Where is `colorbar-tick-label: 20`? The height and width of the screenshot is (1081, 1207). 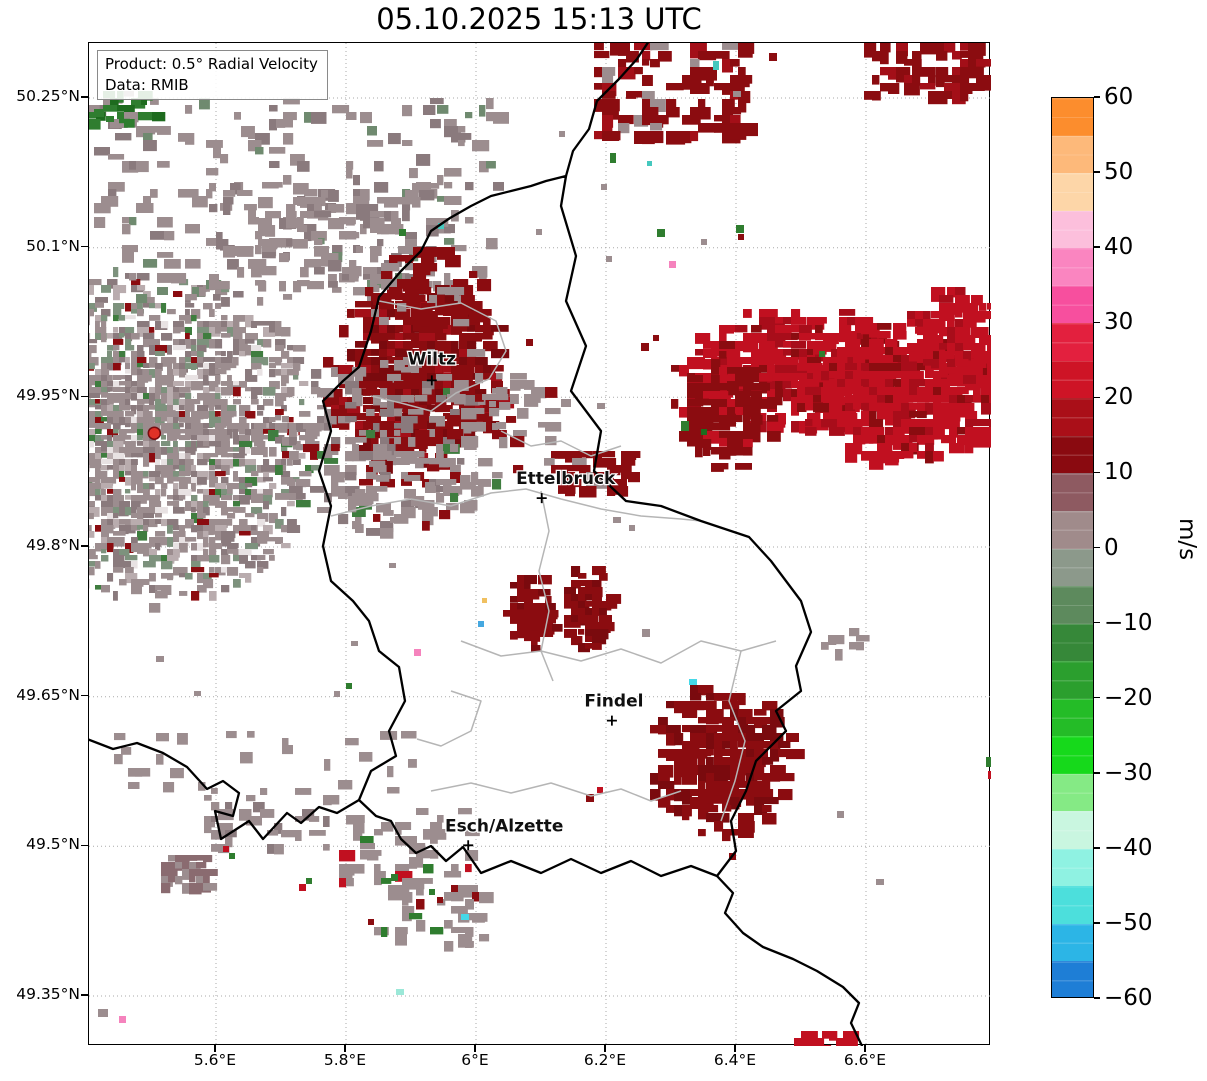
colorbar-tick-label: 20 is located at coordinates (1119, 397).